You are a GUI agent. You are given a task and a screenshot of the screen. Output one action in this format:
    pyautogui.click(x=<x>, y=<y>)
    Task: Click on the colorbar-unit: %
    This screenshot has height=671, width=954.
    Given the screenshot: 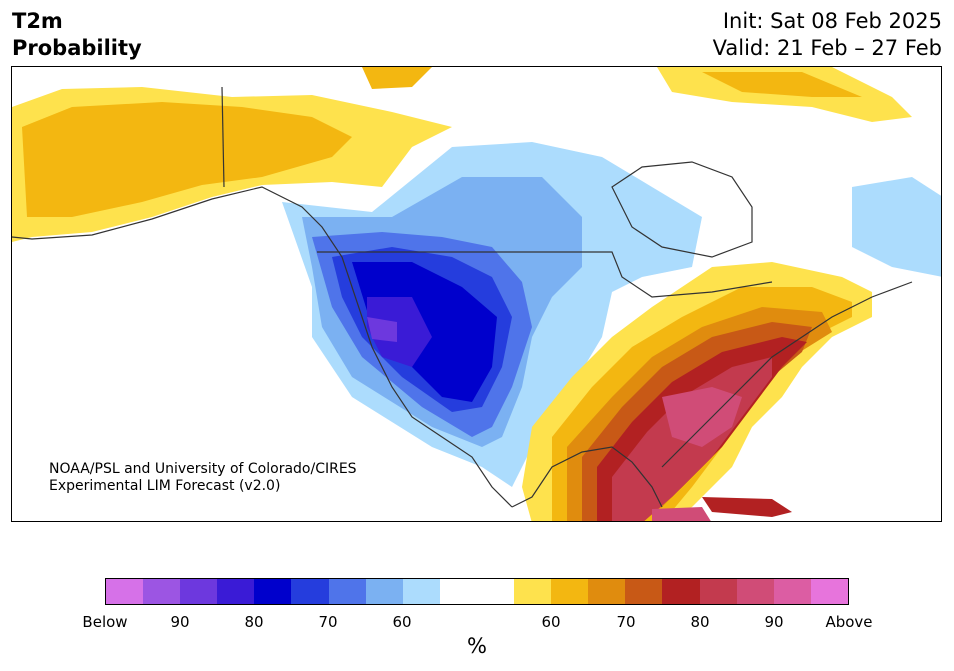 What is the action you would take?
    pyautogui.click(x=477, y=646)
    